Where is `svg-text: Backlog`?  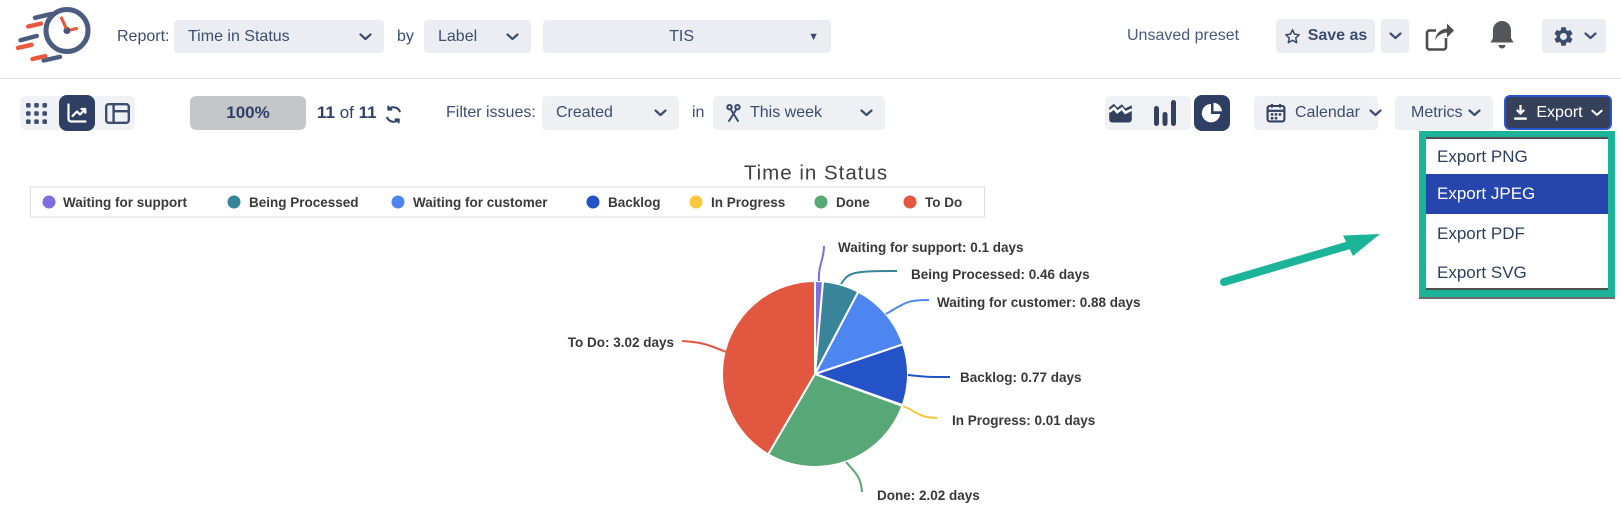
svg-text: Backlog is located at coordinates (634, 202).